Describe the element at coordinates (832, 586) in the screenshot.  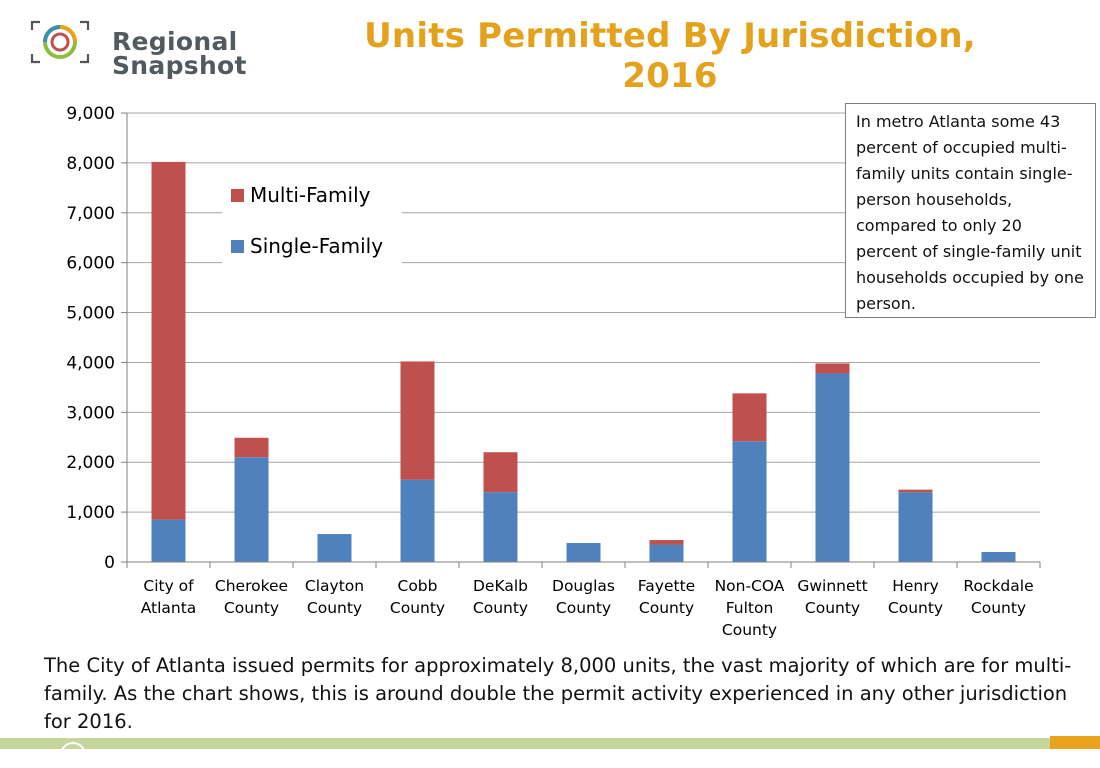
I see `x-tick-label: Gwinnett` at that location.